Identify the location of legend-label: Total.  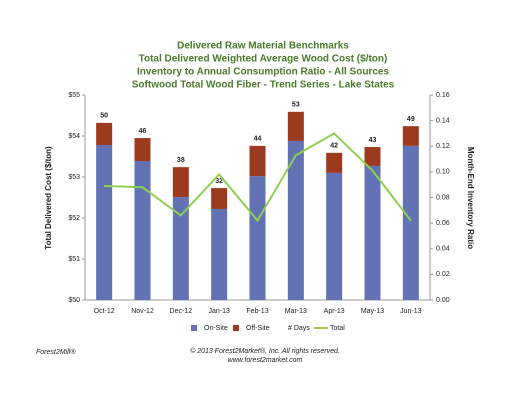
(337, 328).